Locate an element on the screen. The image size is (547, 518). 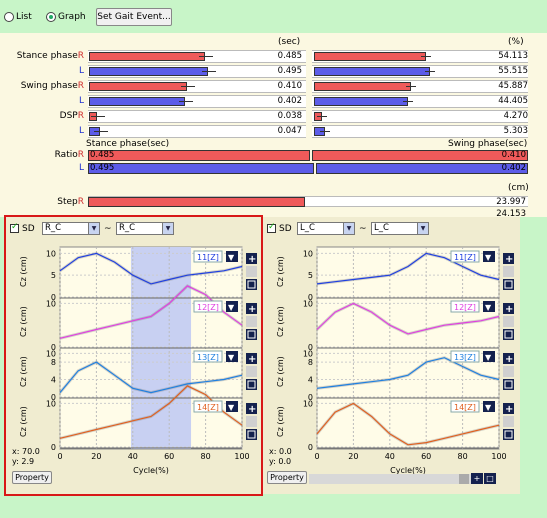
graph-radio-label: Graph is located at coordinates (72, 17).